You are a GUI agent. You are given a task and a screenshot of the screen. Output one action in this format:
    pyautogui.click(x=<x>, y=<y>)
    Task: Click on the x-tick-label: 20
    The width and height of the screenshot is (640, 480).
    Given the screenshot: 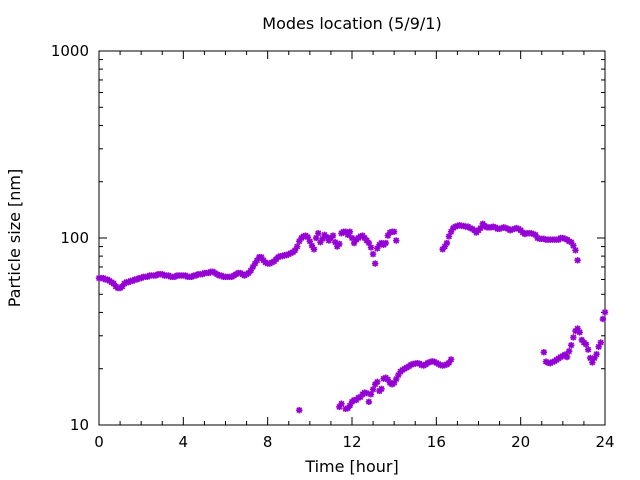 What is the action you would take?
    pyautogui.click(x=520, y=442)
    